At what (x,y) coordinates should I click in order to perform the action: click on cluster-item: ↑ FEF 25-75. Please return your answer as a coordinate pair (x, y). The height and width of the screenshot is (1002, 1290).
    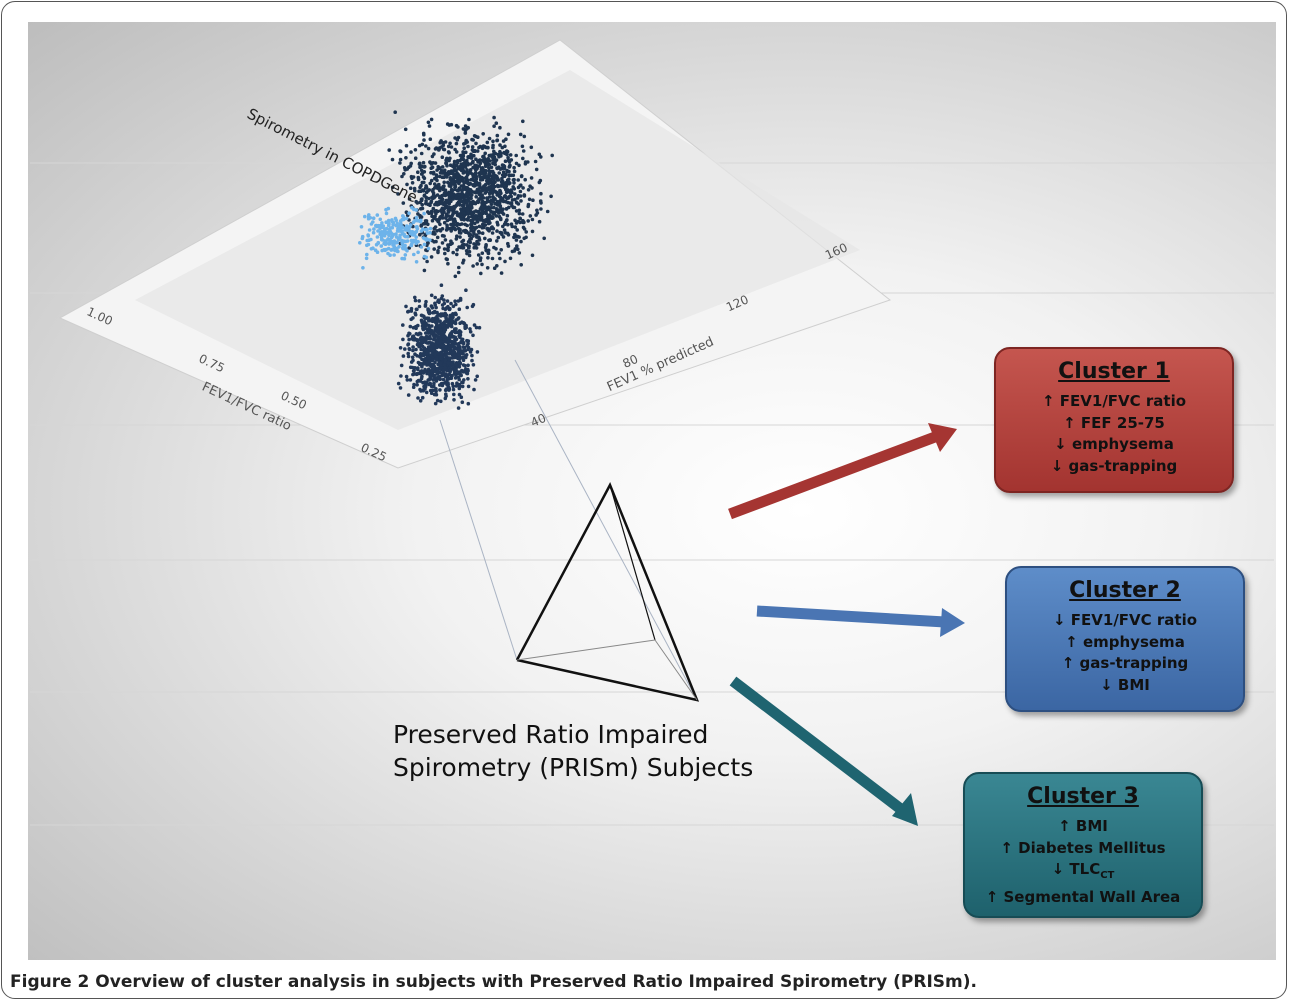
    Looking at the image, I should click on (1114, 422).